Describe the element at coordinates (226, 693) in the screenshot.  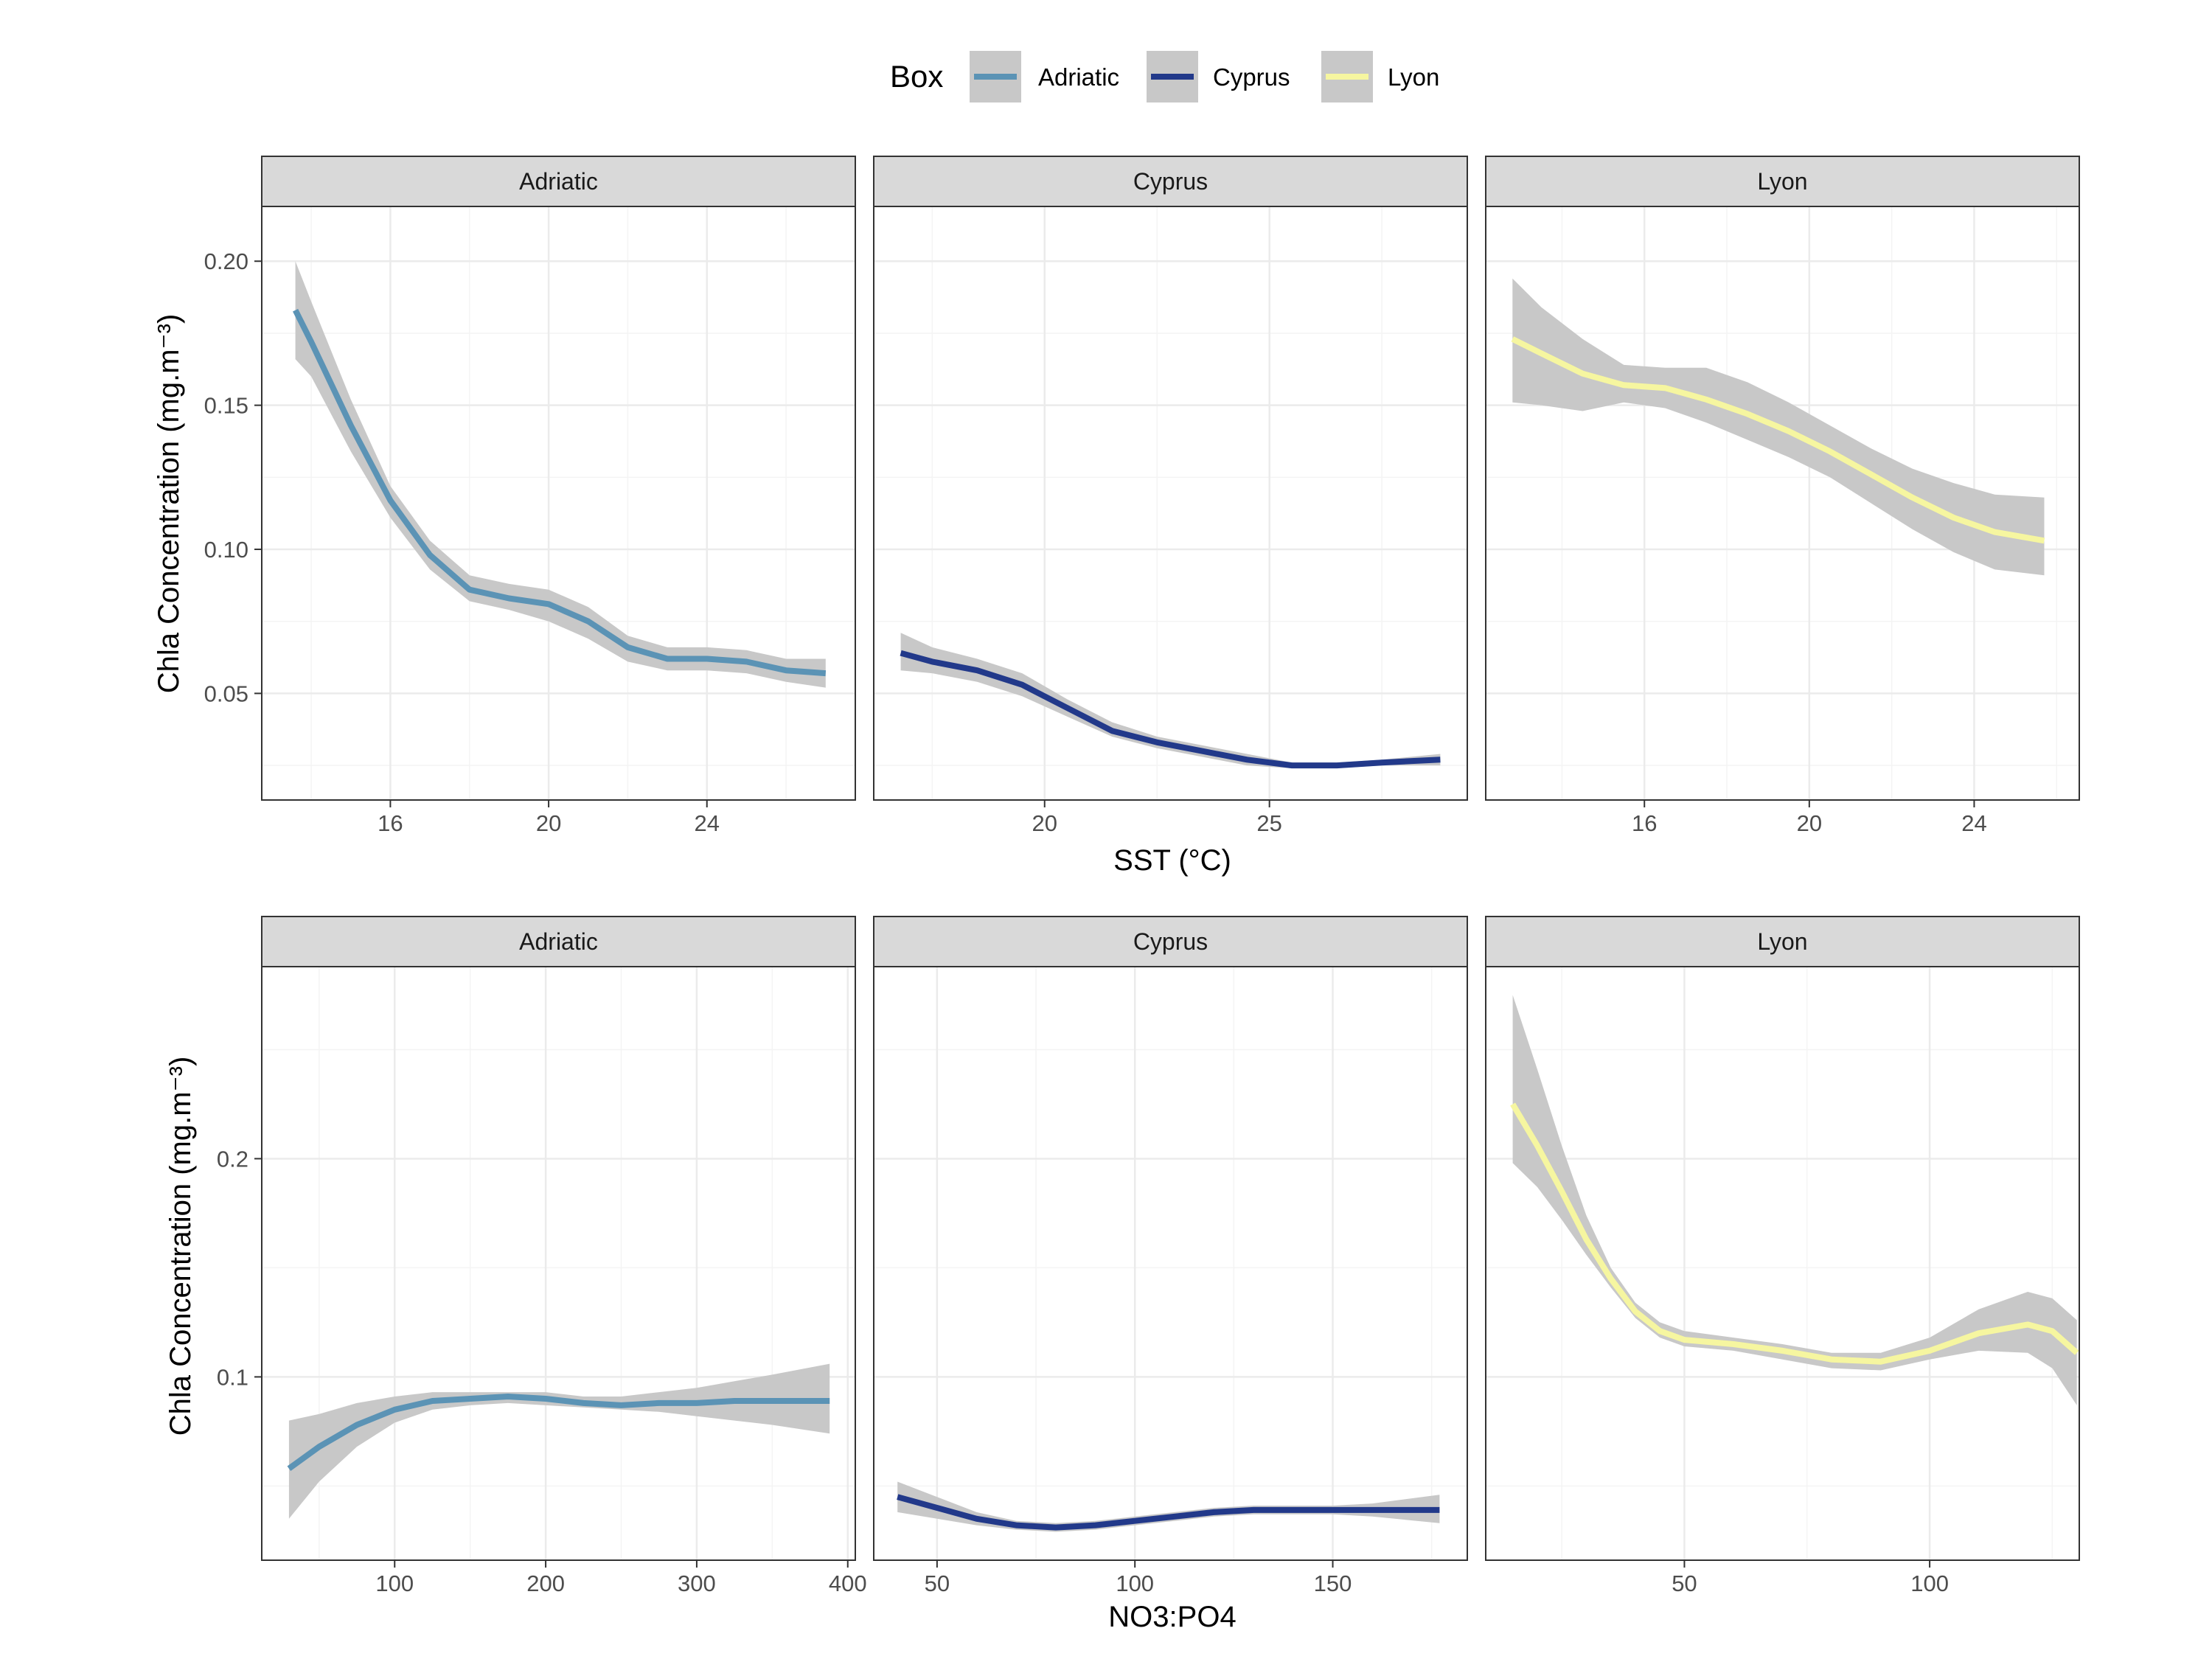
I see `y-tick-label: 0.05` at that location.